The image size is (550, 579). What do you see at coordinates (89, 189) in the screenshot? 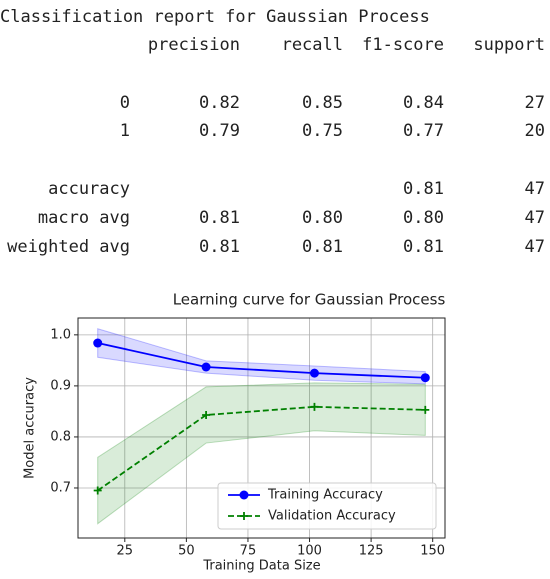
I see `row-label: accuracy` at bounding box center [89, 189].